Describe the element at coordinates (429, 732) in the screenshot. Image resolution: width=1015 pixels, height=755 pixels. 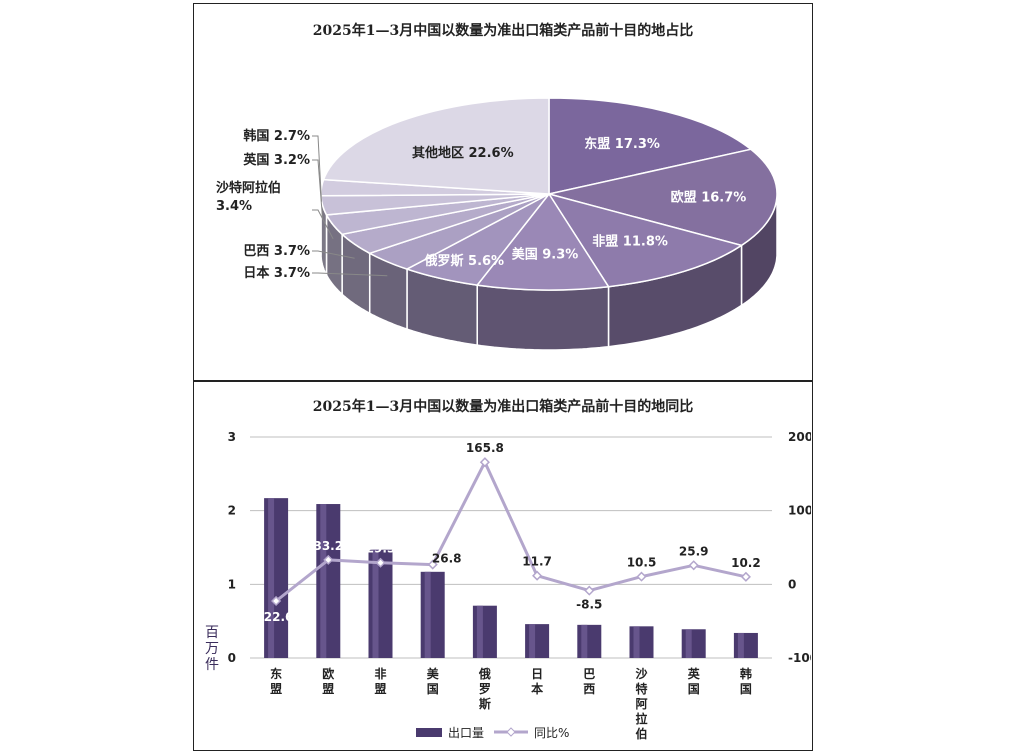
I see `legend-bar-swatch` at that location.